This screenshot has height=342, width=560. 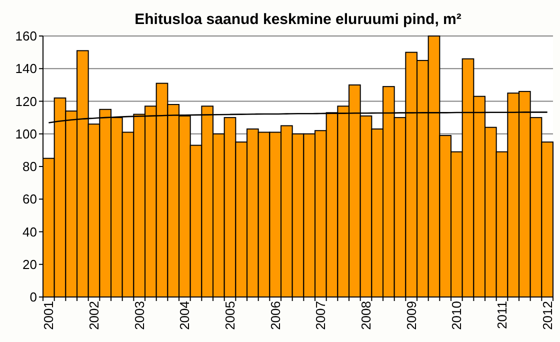 What do you see at coordinates (26, 134) in the screenshot?
I see `y-tick-label: 100` at bounding box center [26, 134].